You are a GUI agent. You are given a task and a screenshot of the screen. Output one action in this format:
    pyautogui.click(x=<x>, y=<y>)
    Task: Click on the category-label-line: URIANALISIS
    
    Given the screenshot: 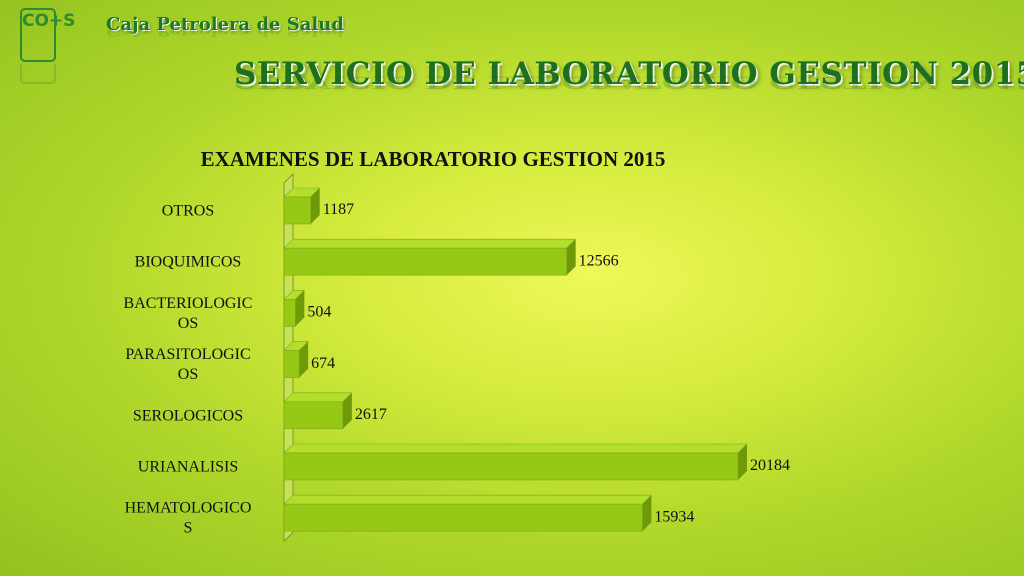 What is the action you would take?
    pyautogui.click(x=188, y=467)
    